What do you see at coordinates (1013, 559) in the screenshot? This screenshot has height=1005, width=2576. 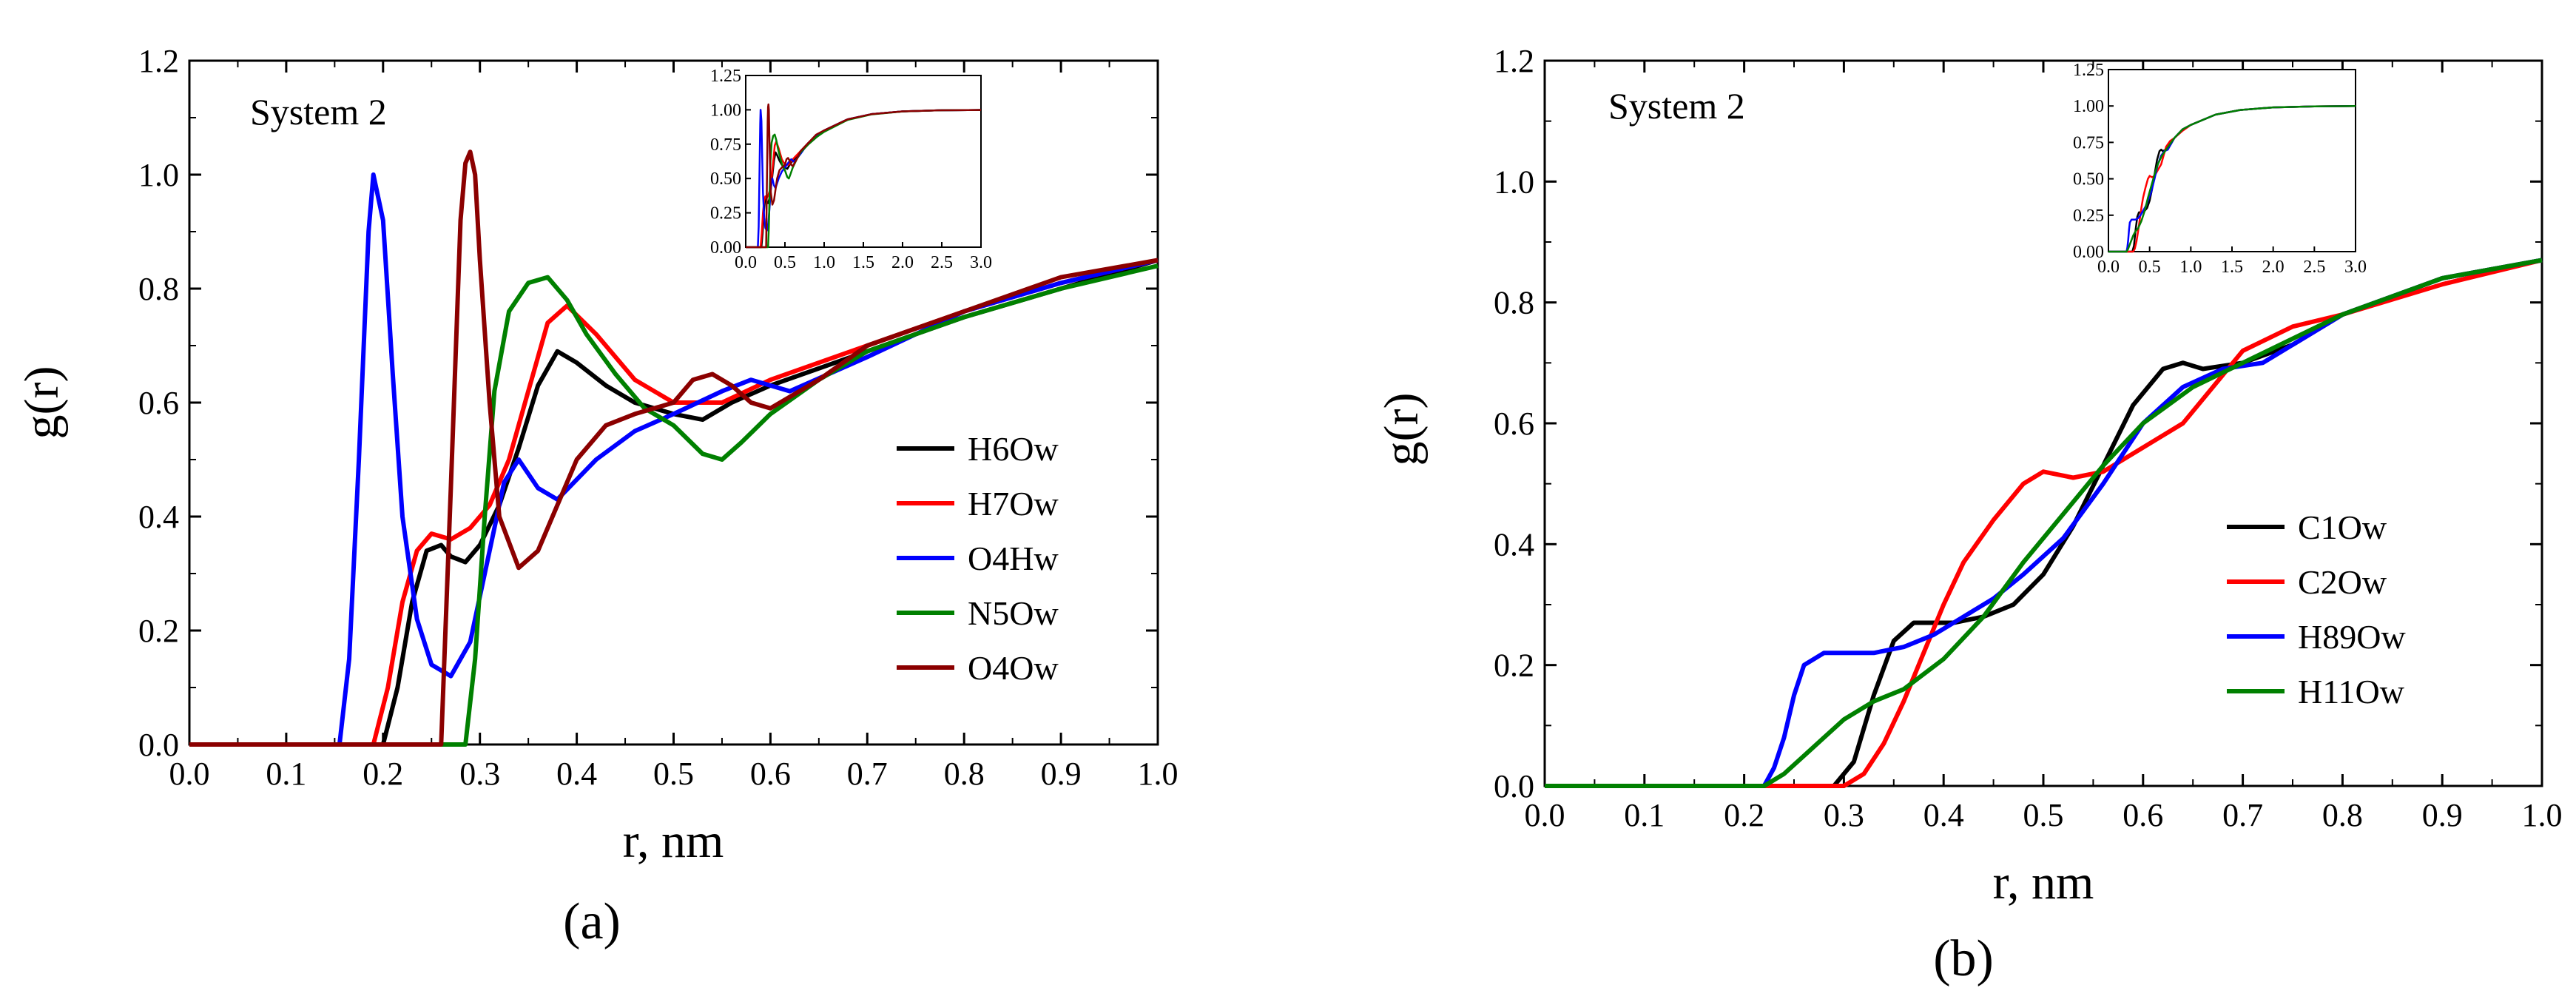 I see `legend-label: O4Hw` at bounding box center [1013, 559].